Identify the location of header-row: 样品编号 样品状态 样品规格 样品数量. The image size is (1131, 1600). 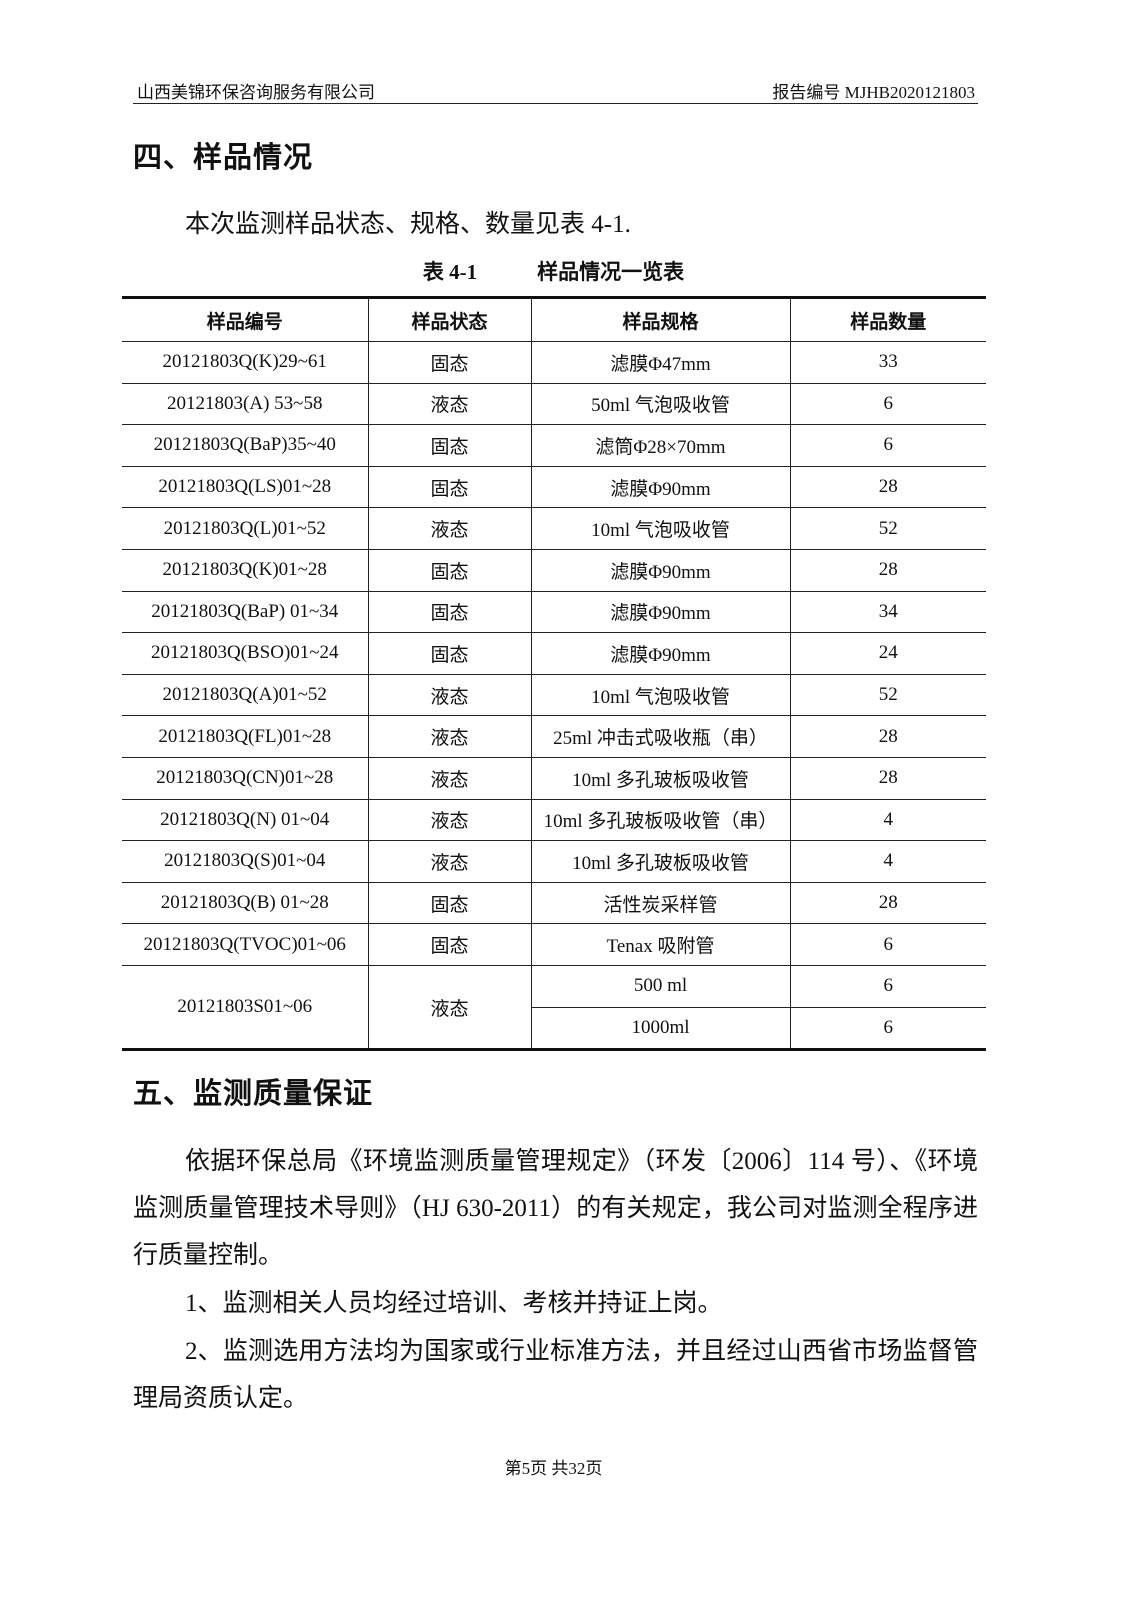
(554, 319).